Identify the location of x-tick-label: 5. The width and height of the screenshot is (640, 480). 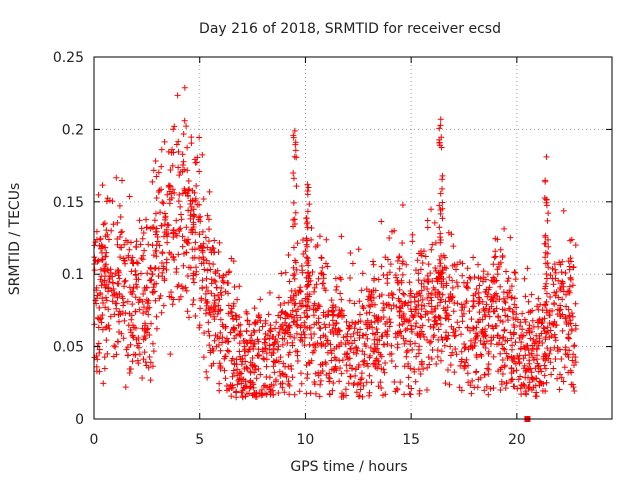
(199, 440).